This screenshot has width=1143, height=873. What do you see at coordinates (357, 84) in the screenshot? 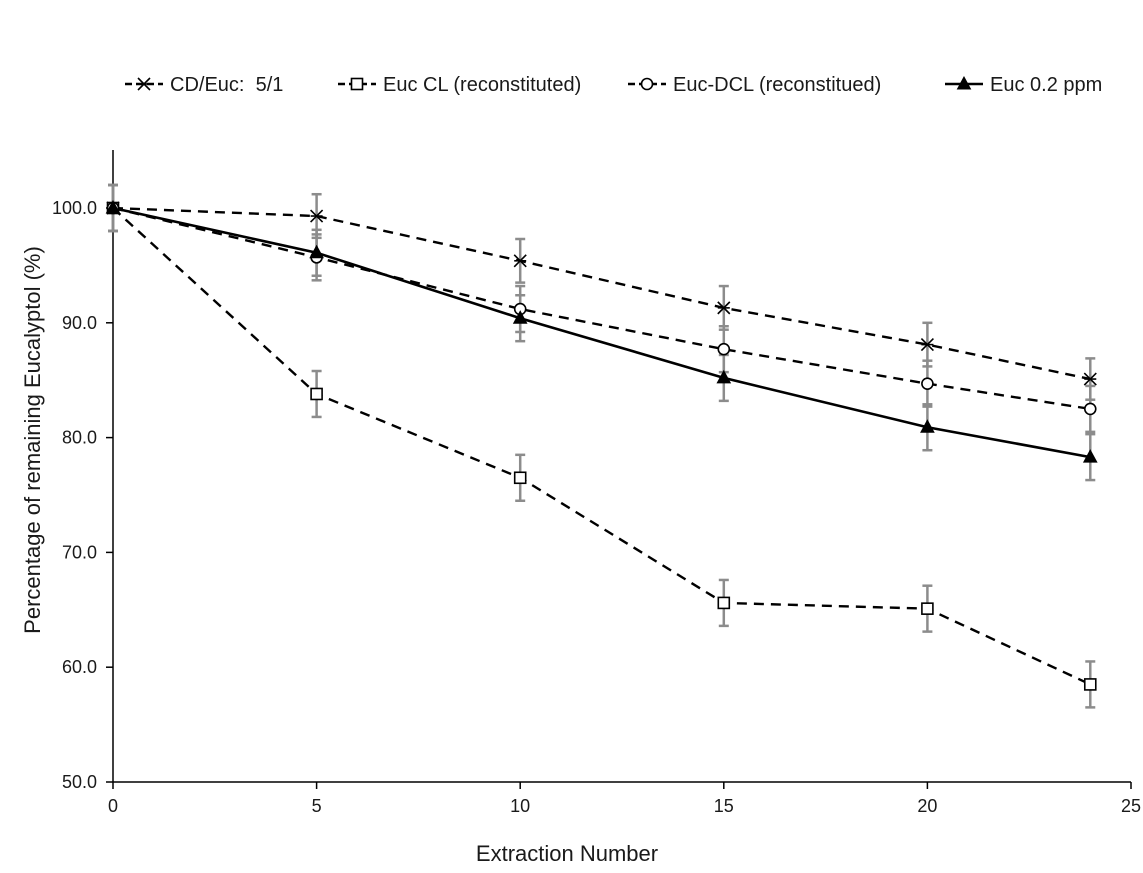
I see `legend-marker-square` at bounding box center [357, 84].